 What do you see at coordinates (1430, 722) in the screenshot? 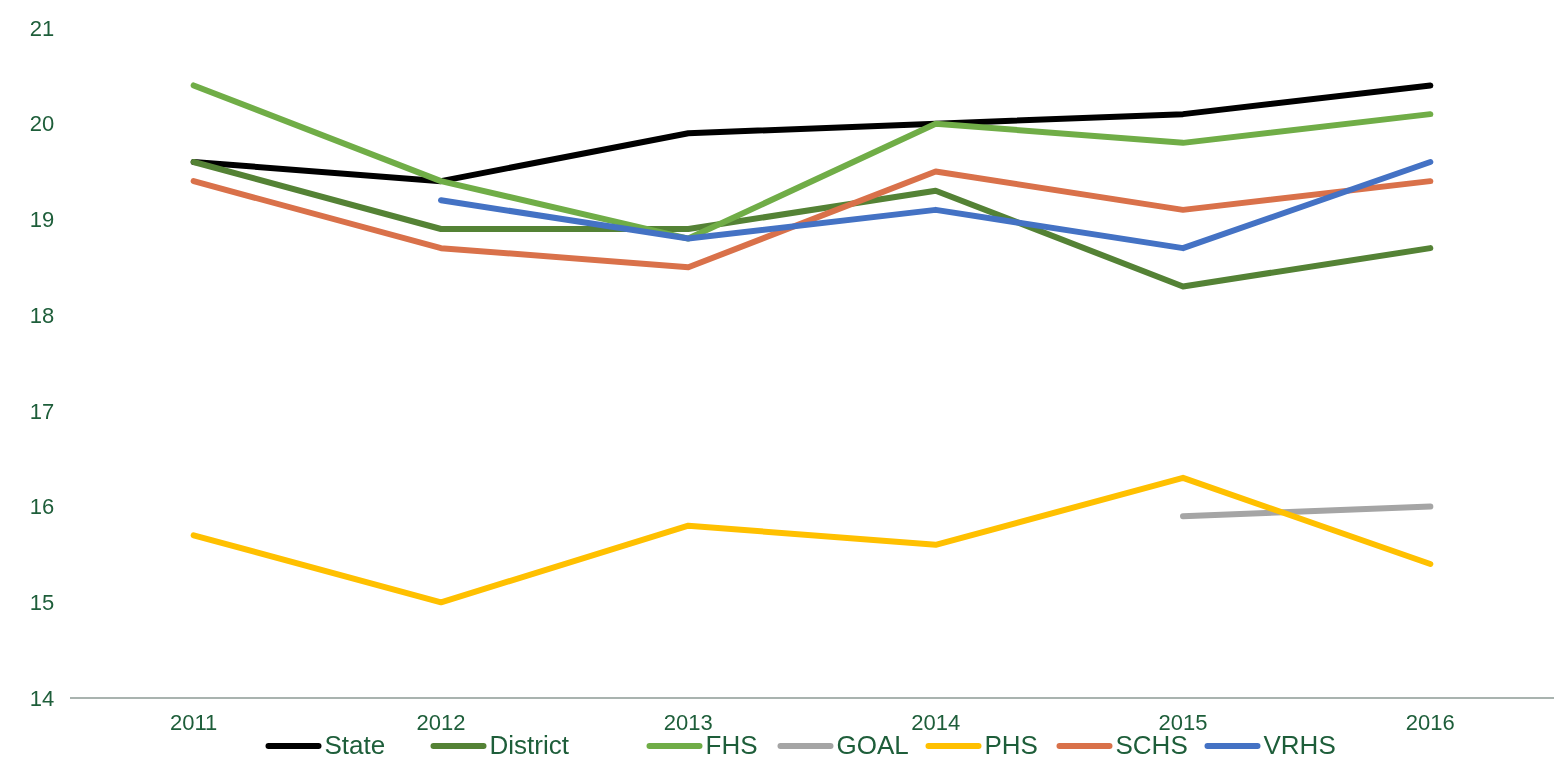
I see `x-tick-label: 2016` at bounding box center [1430, 722].